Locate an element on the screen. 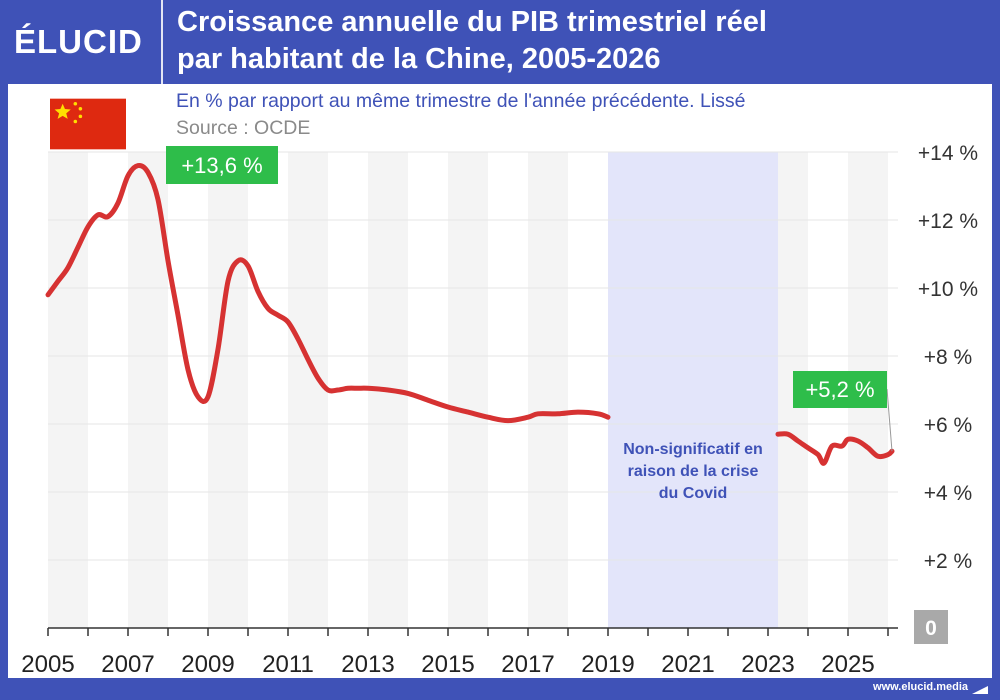 This screenshot has width=1000, height=700. zero-label-box is located at coordinates (931, 627).